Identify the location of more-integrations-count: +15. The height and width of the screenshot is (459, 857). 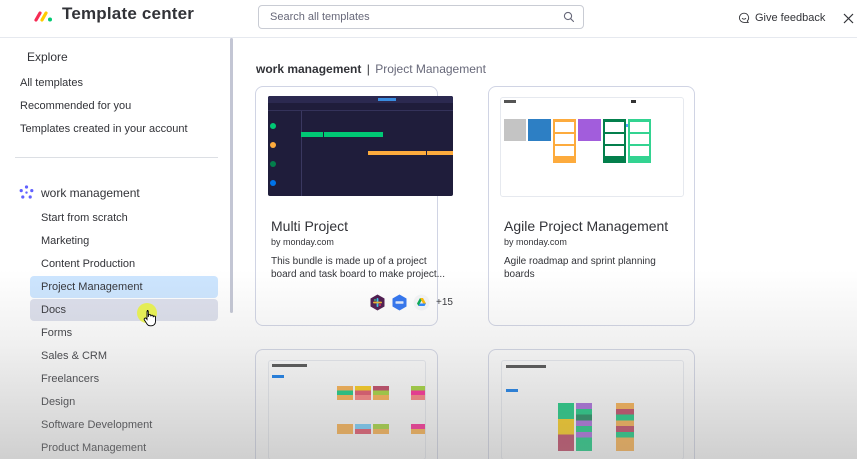
(444, 302).